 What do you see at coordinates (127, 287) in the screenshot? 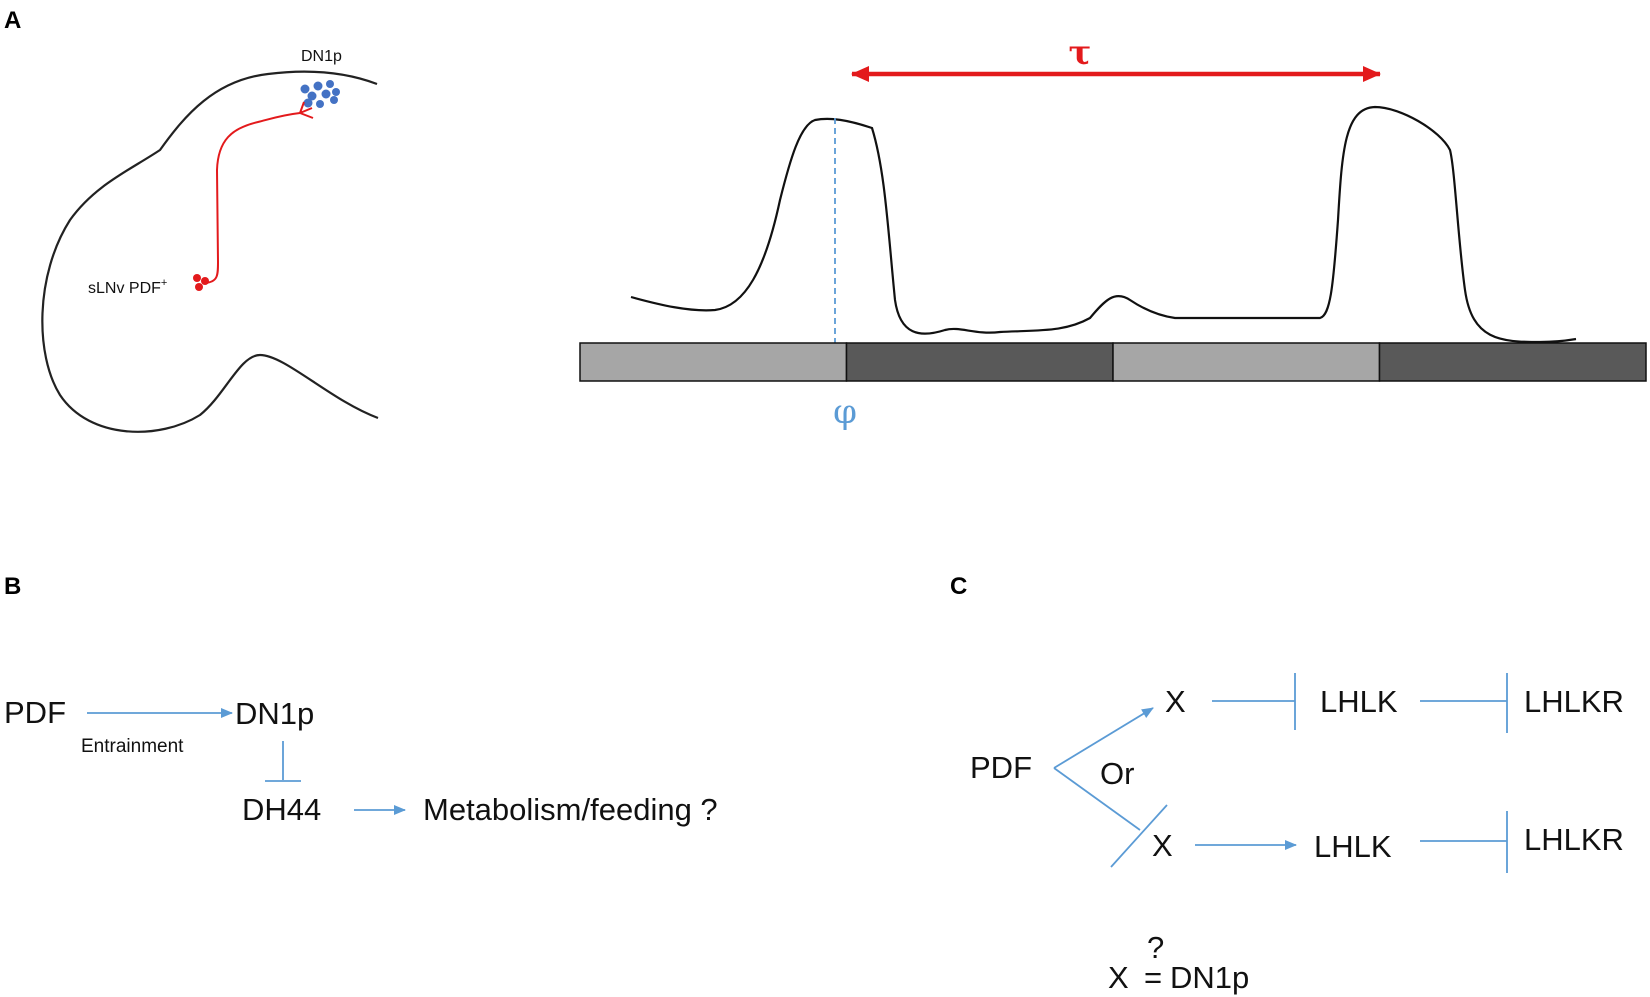
I see `slnv-label: sLNv PDF+` at bounding box center [127, 287].